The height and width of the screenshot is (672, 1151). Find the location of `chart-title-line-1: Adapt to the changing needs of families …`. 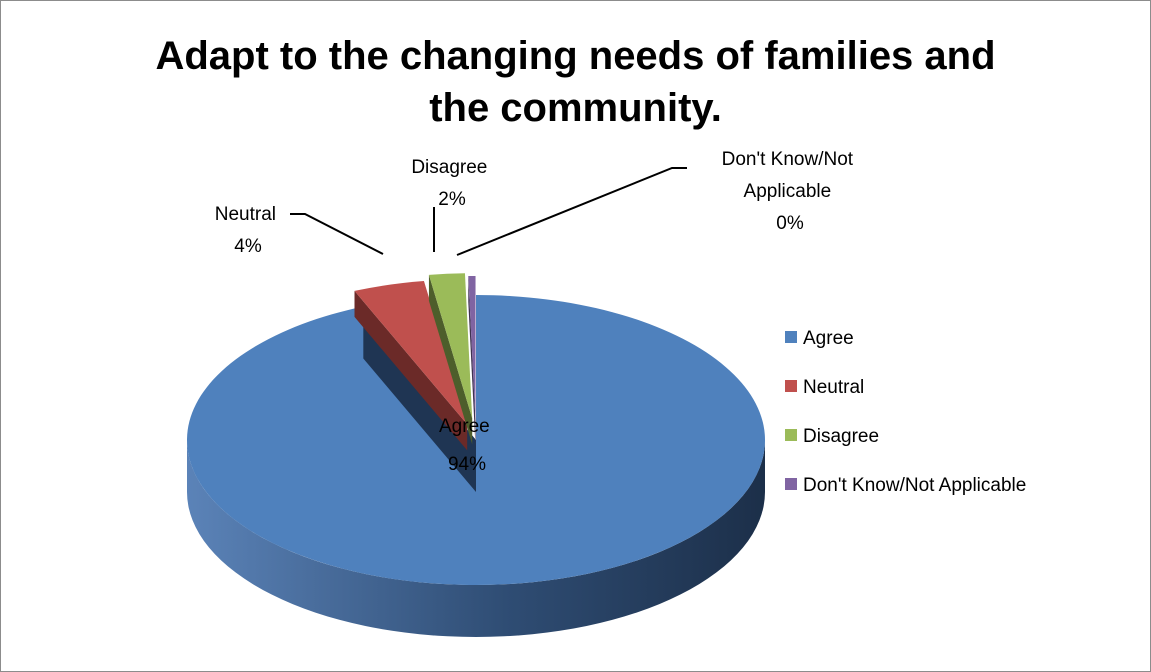

chart-title-line-1: Adapt to the changing needs of families … is located at coordinates (575, 56).